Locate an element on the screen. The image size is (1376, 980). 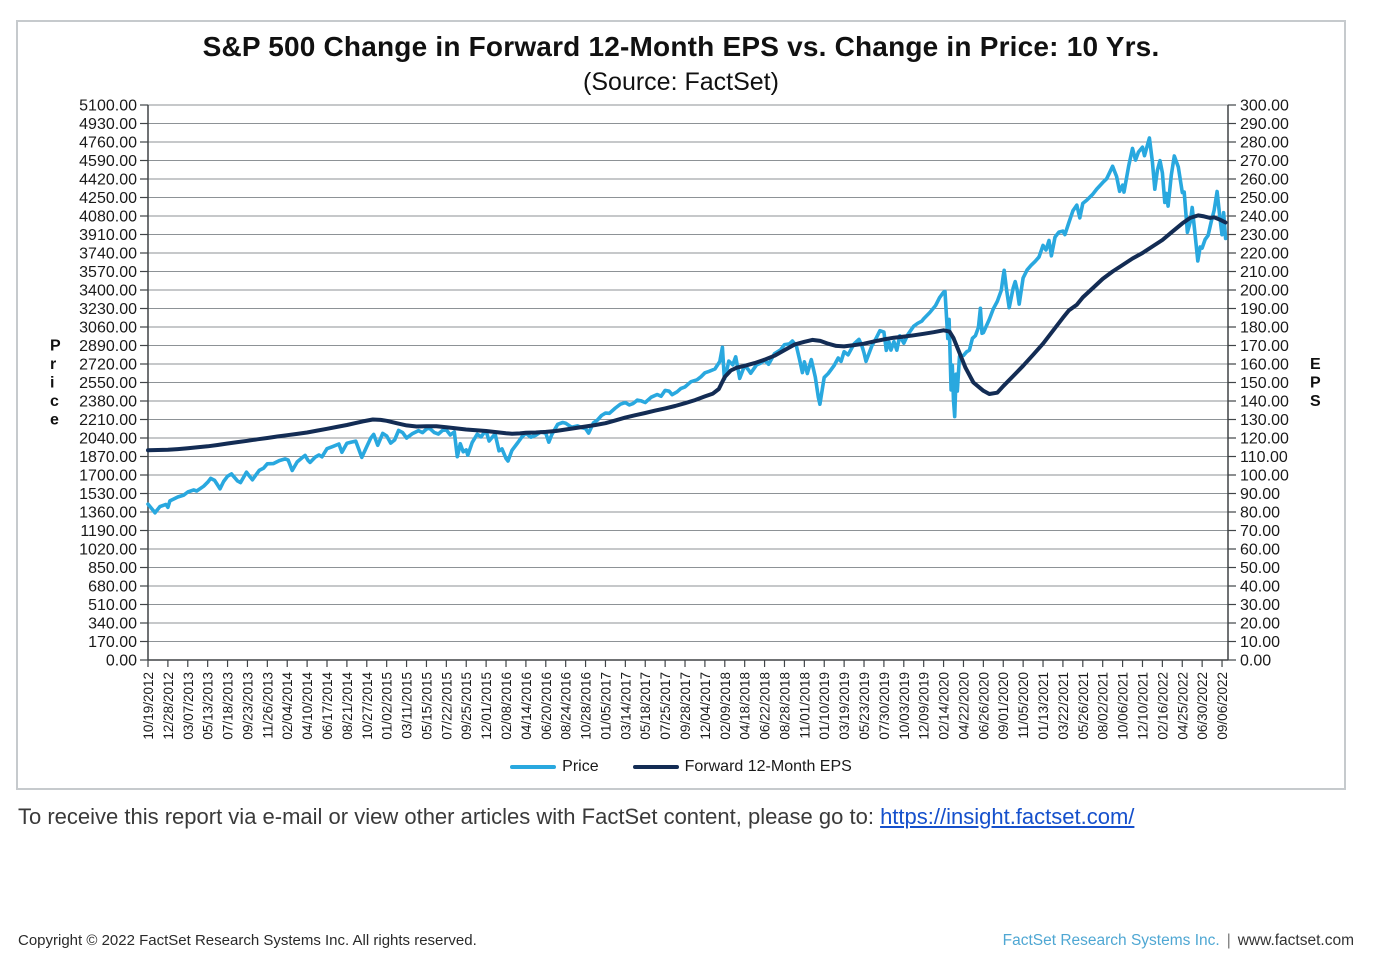
y-left-tick-label: 2720.00 is located at coordinates (108, 365).